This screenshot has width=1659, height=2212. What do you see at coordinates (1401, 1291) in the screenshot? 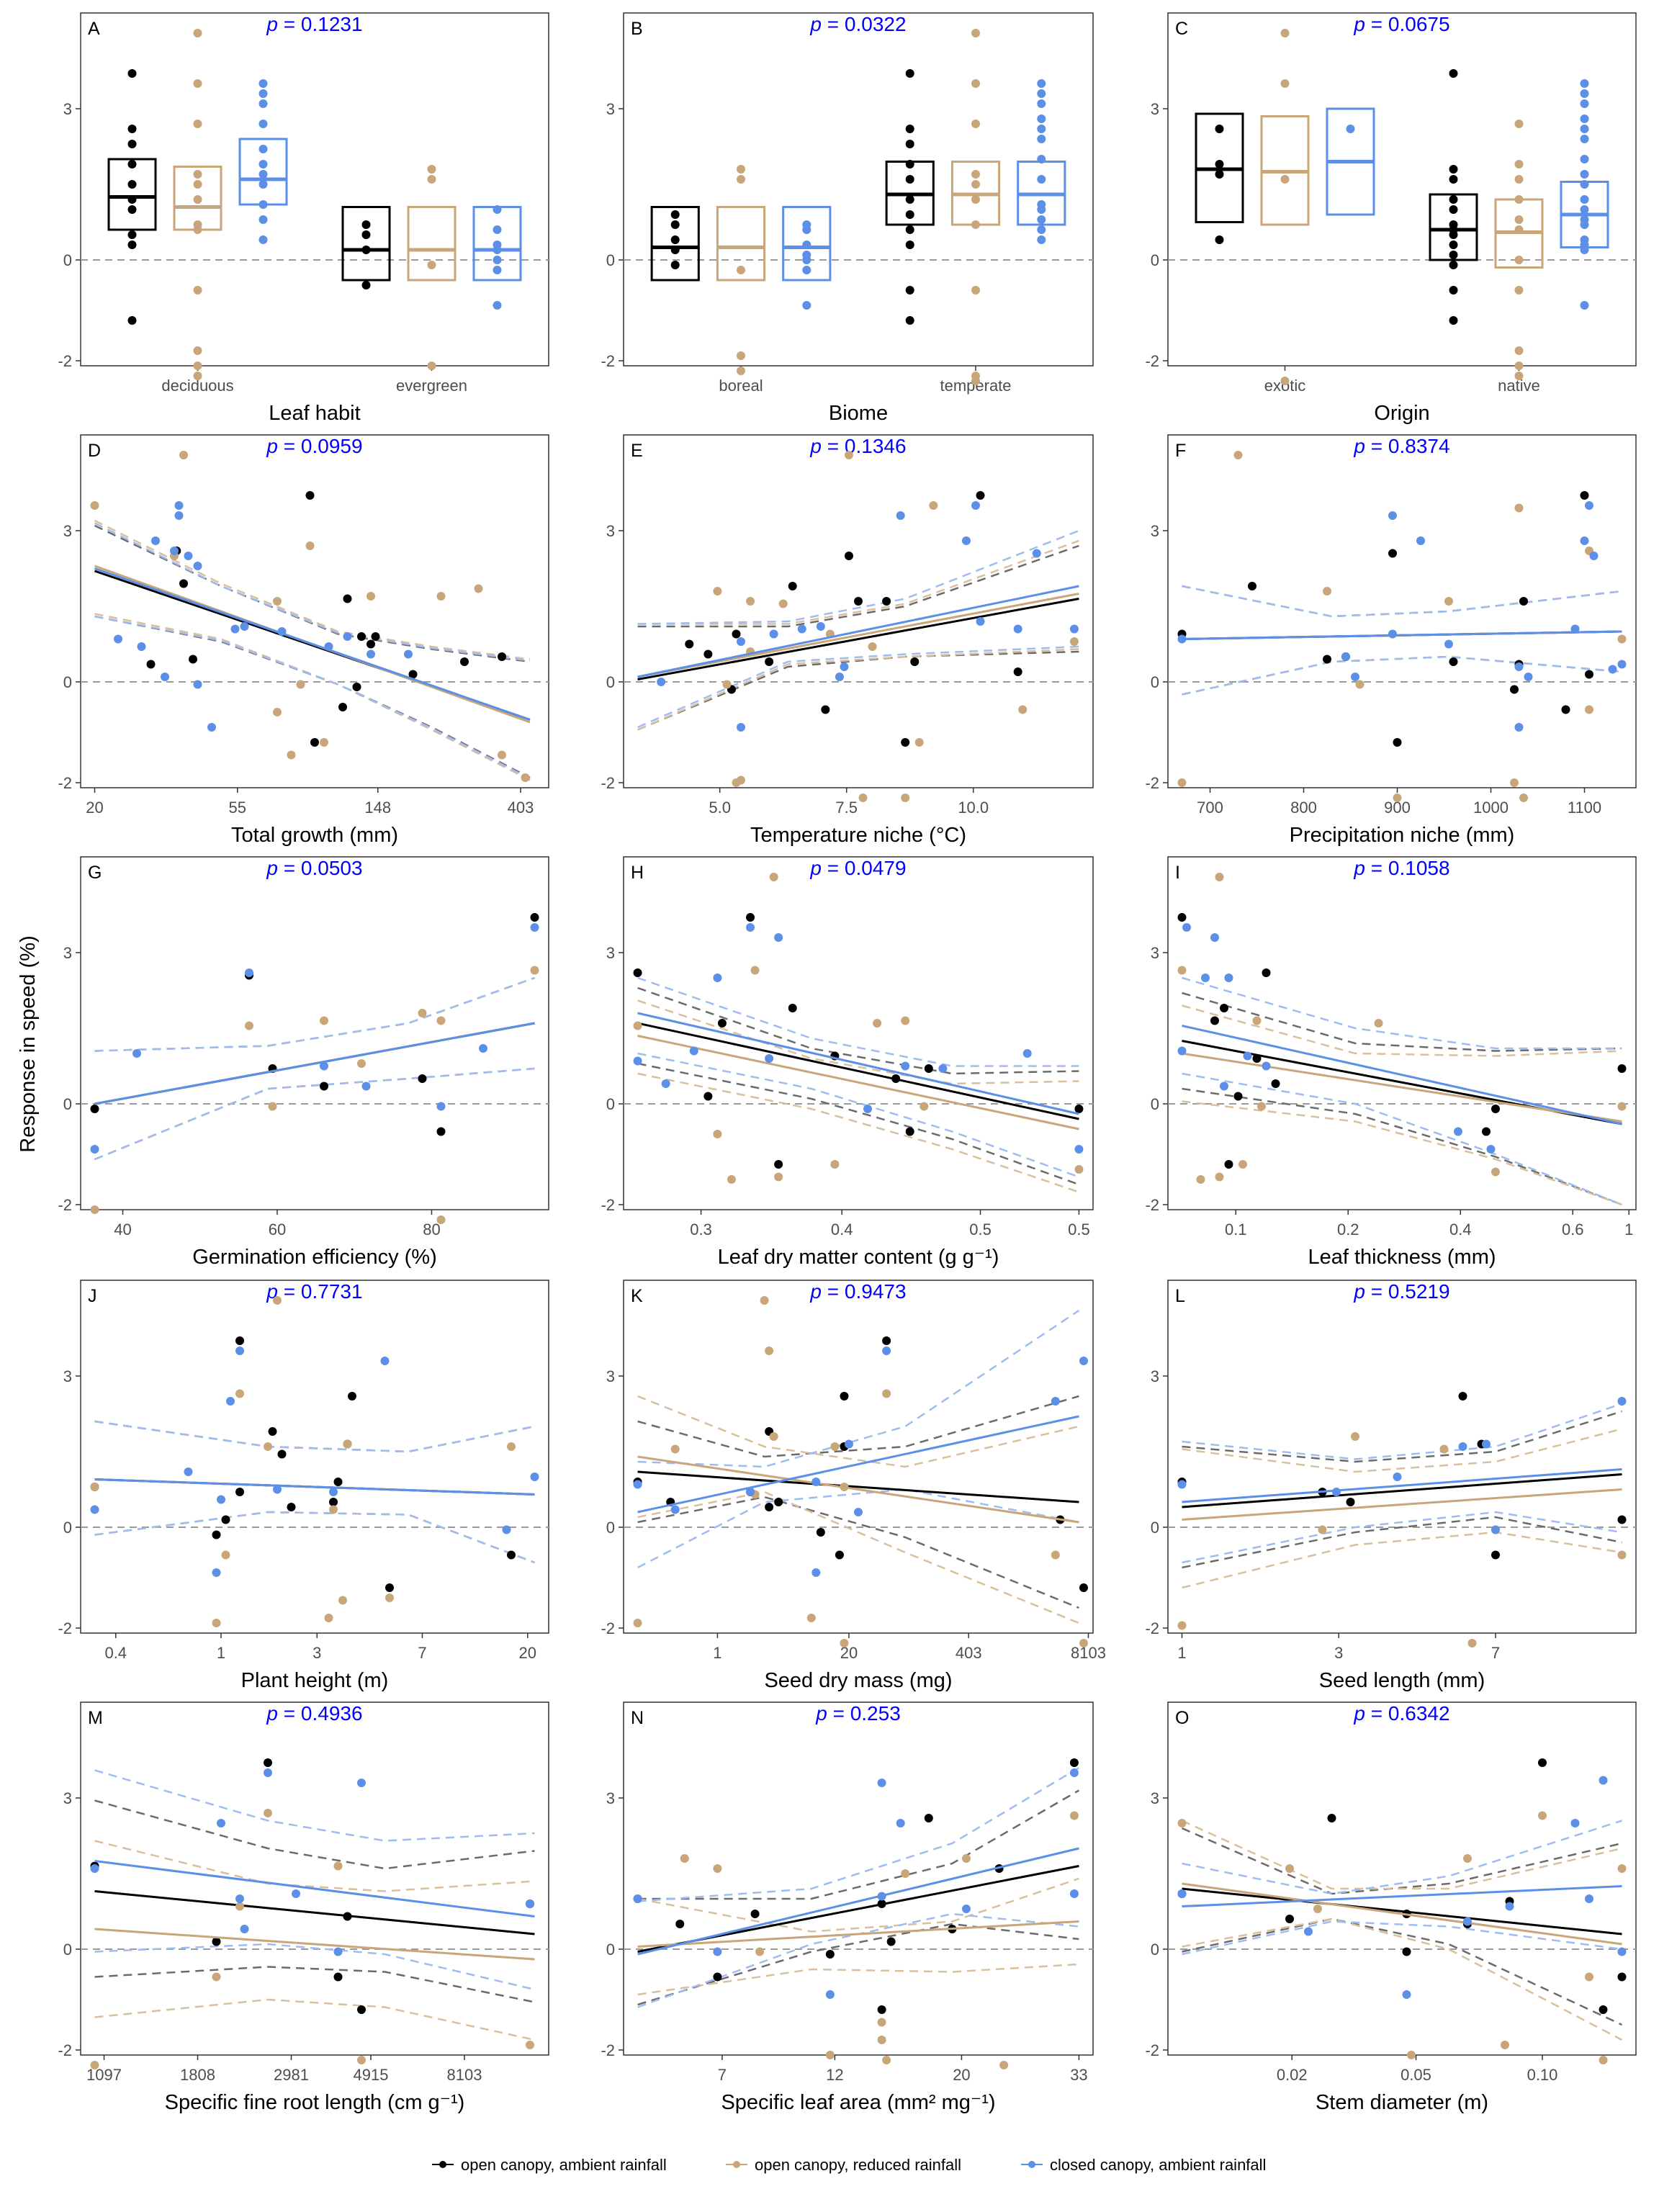
I see `p-value-label: p = 0.5219` at bounding box center [1401, 1291].